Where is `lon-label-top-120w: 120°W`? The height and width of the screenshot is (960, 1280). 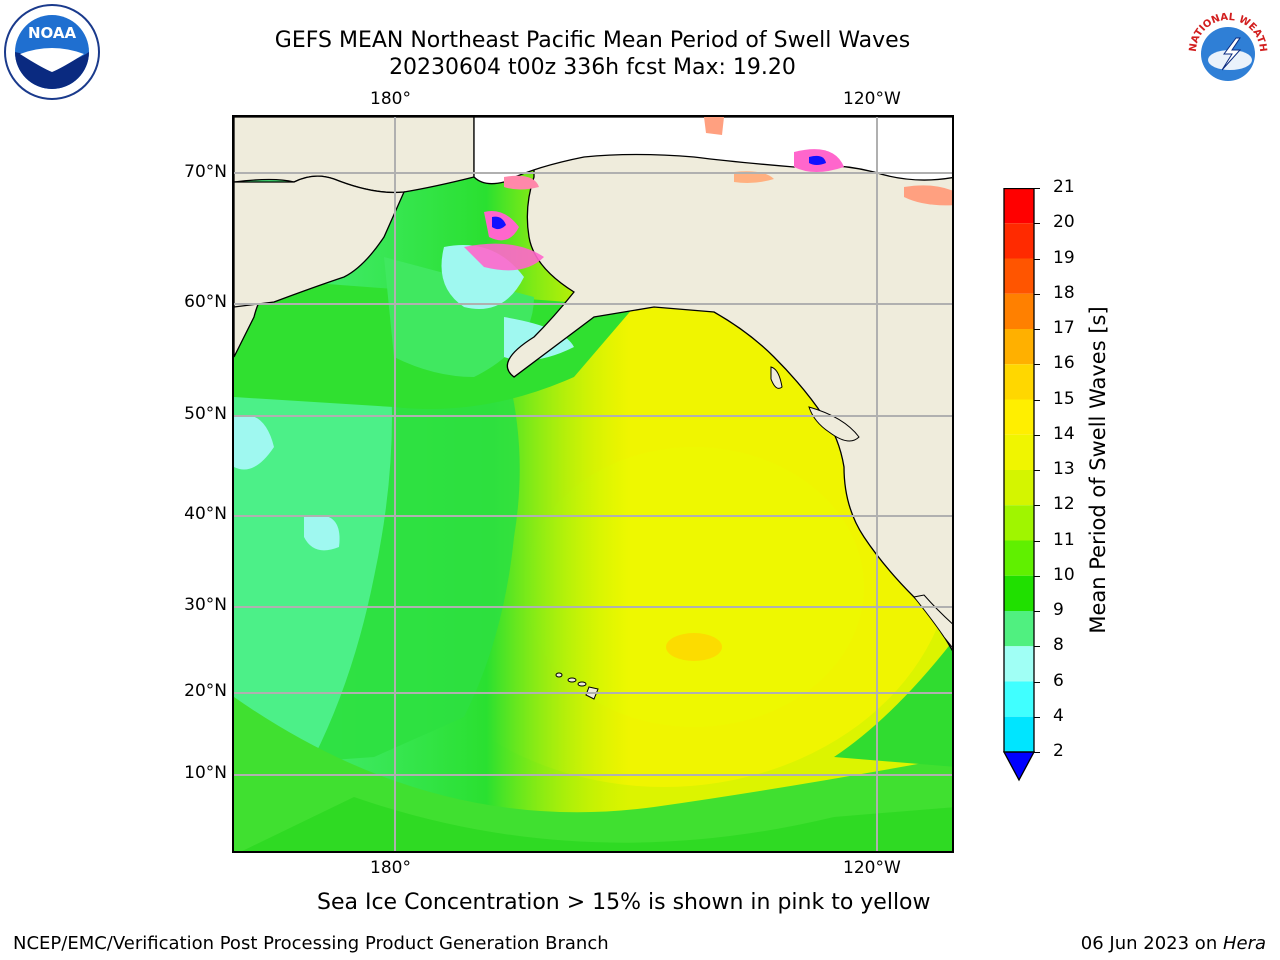
lon-label-top-120w: 120°W is located at coordinates (872, 99).